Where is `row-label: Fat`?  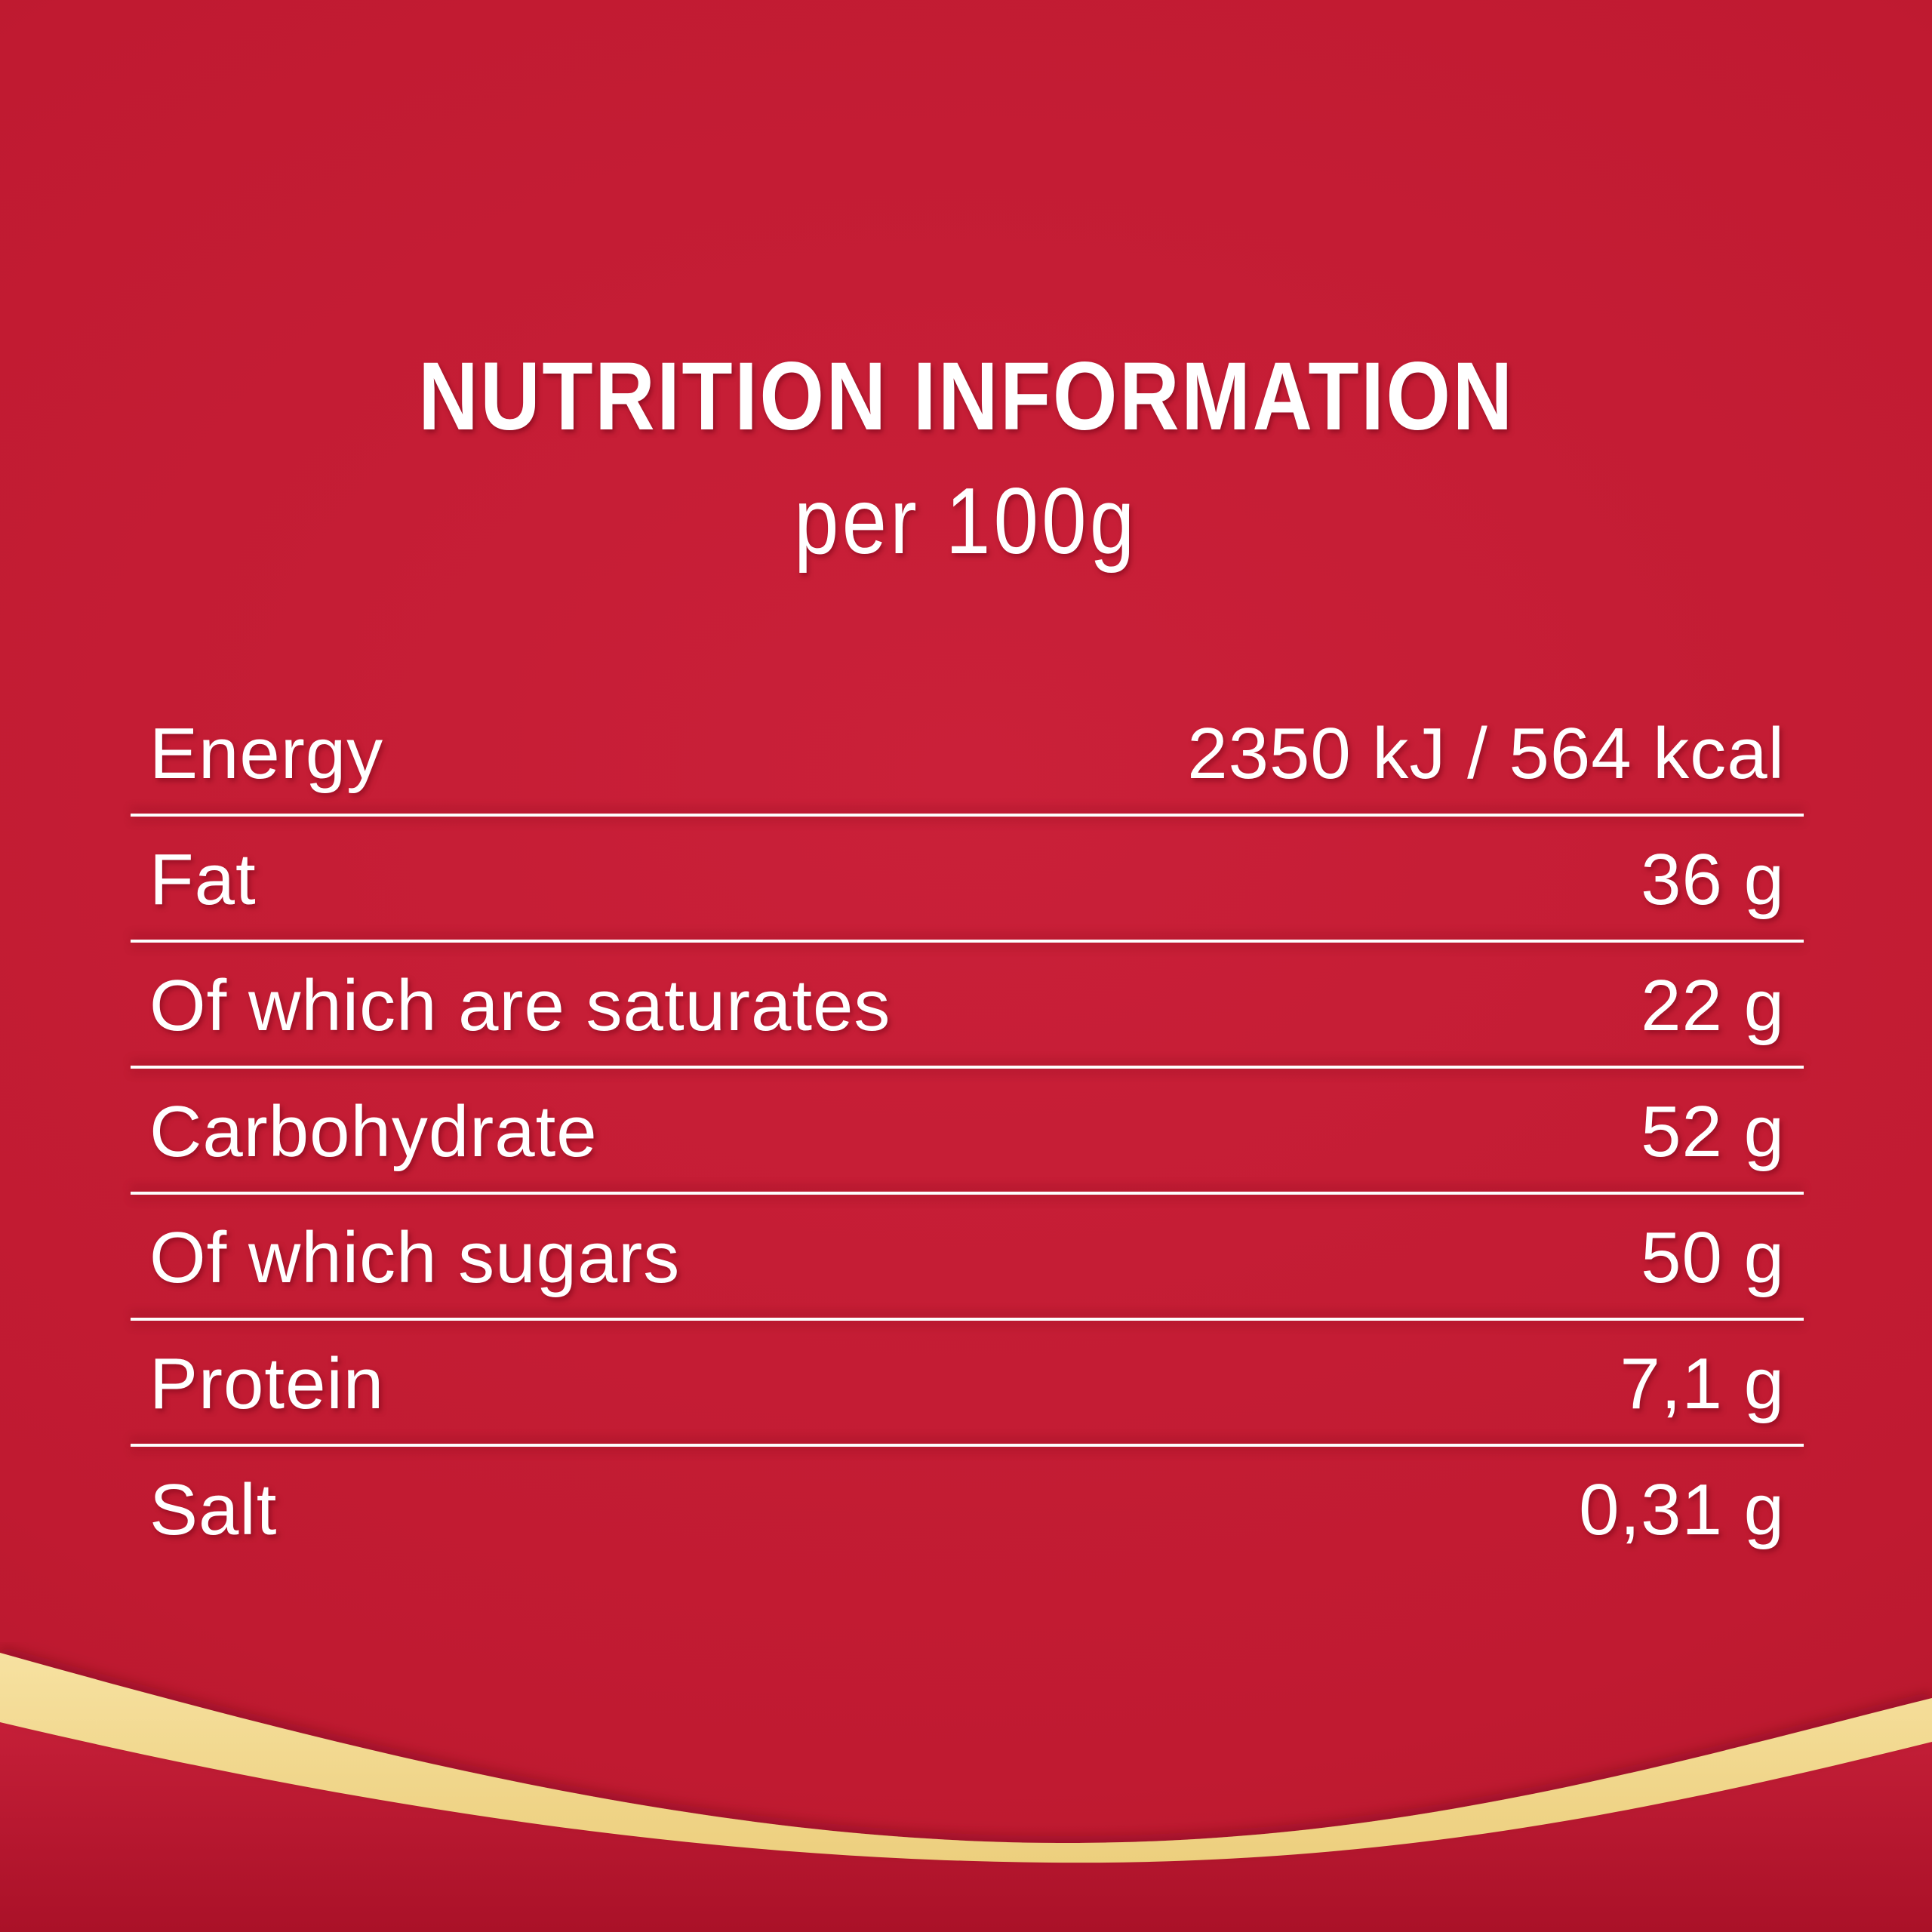 row-label: Fat is located at coordinates (203, 879).